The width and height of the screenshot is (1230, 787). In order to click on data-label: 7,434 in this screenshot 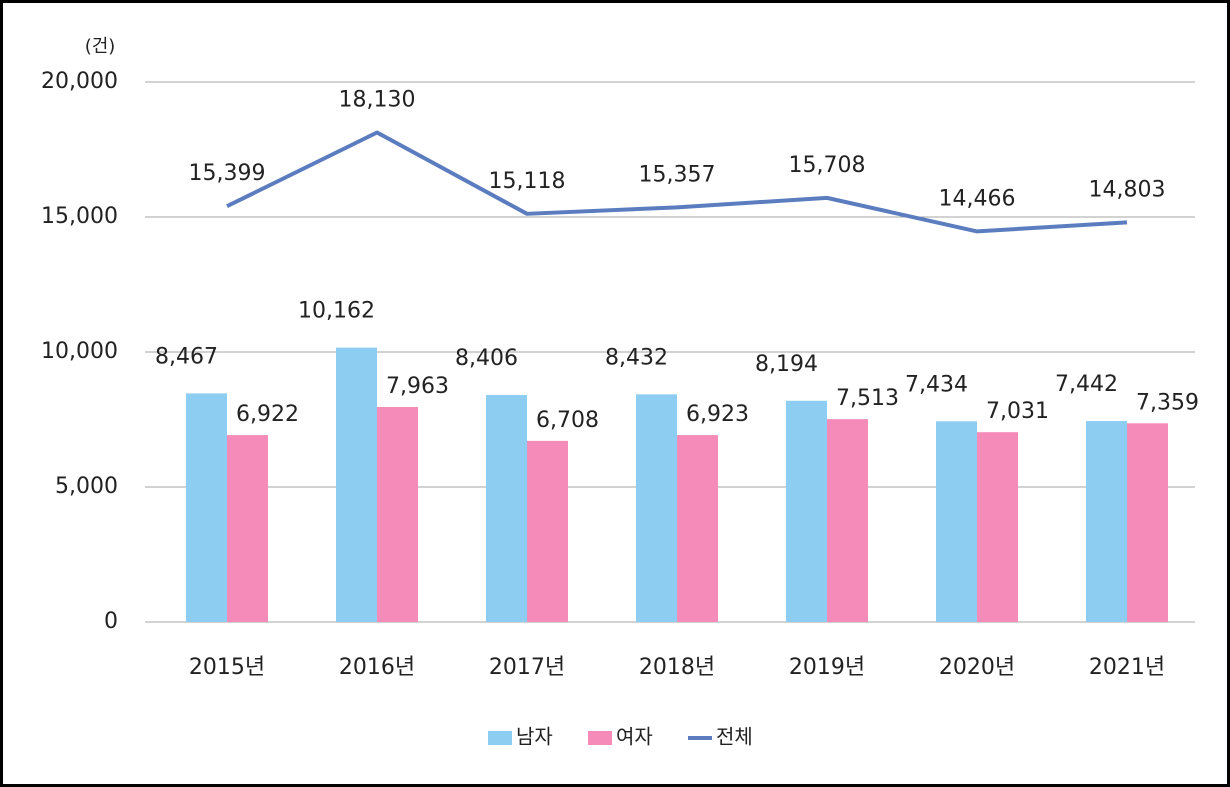, I will do `click(936, 384)`.